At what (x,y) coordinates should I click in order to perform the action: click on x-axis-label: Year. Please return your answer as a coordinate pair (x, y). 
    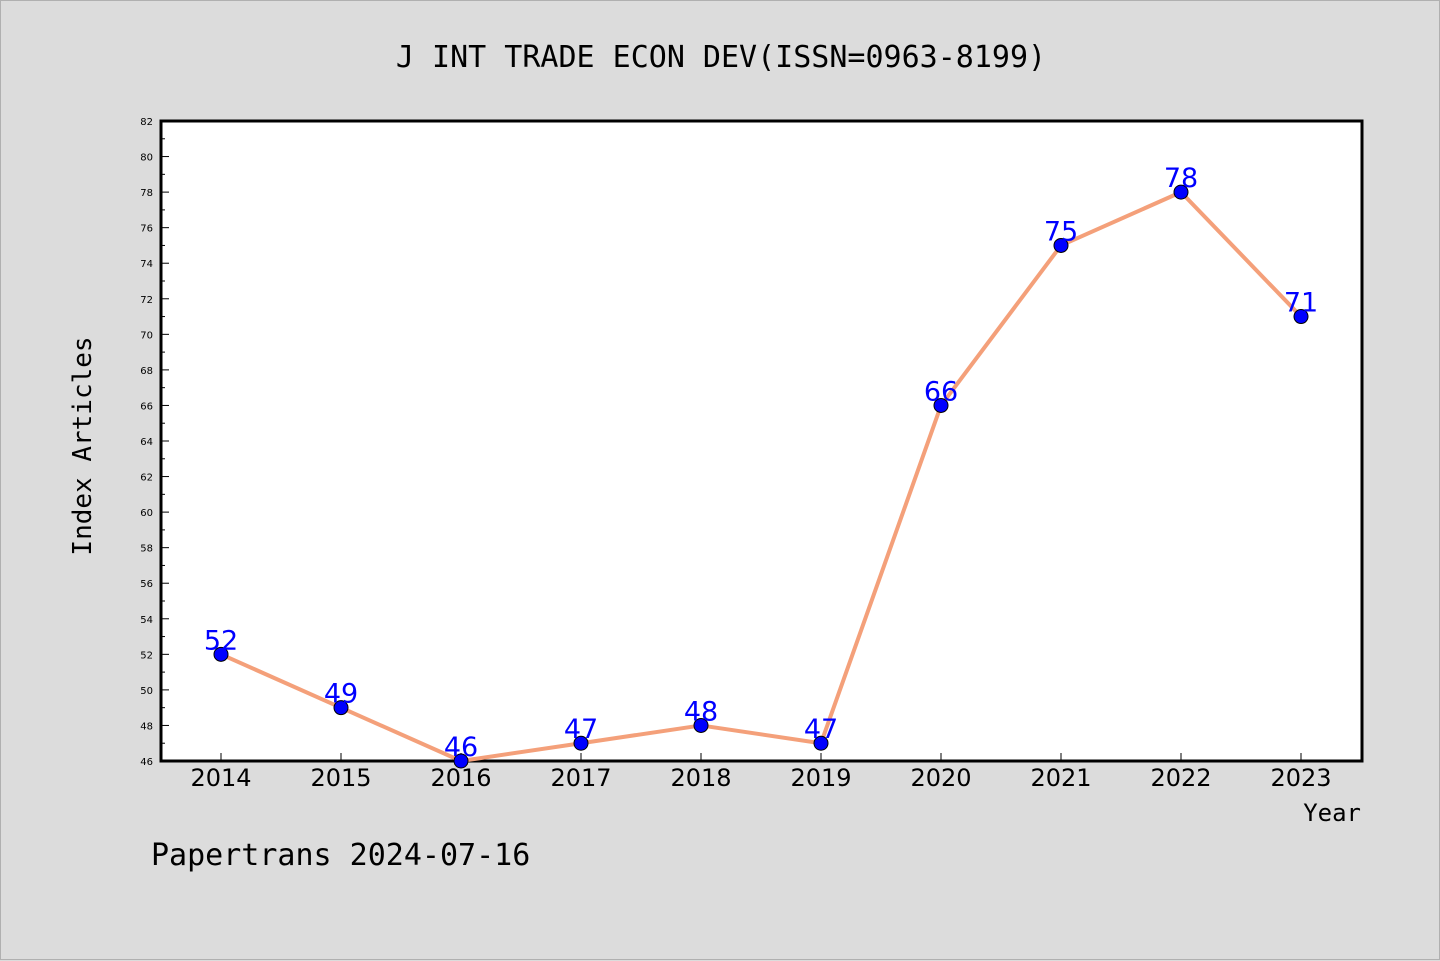
    Looking at the image, I should click on (1332, 813).